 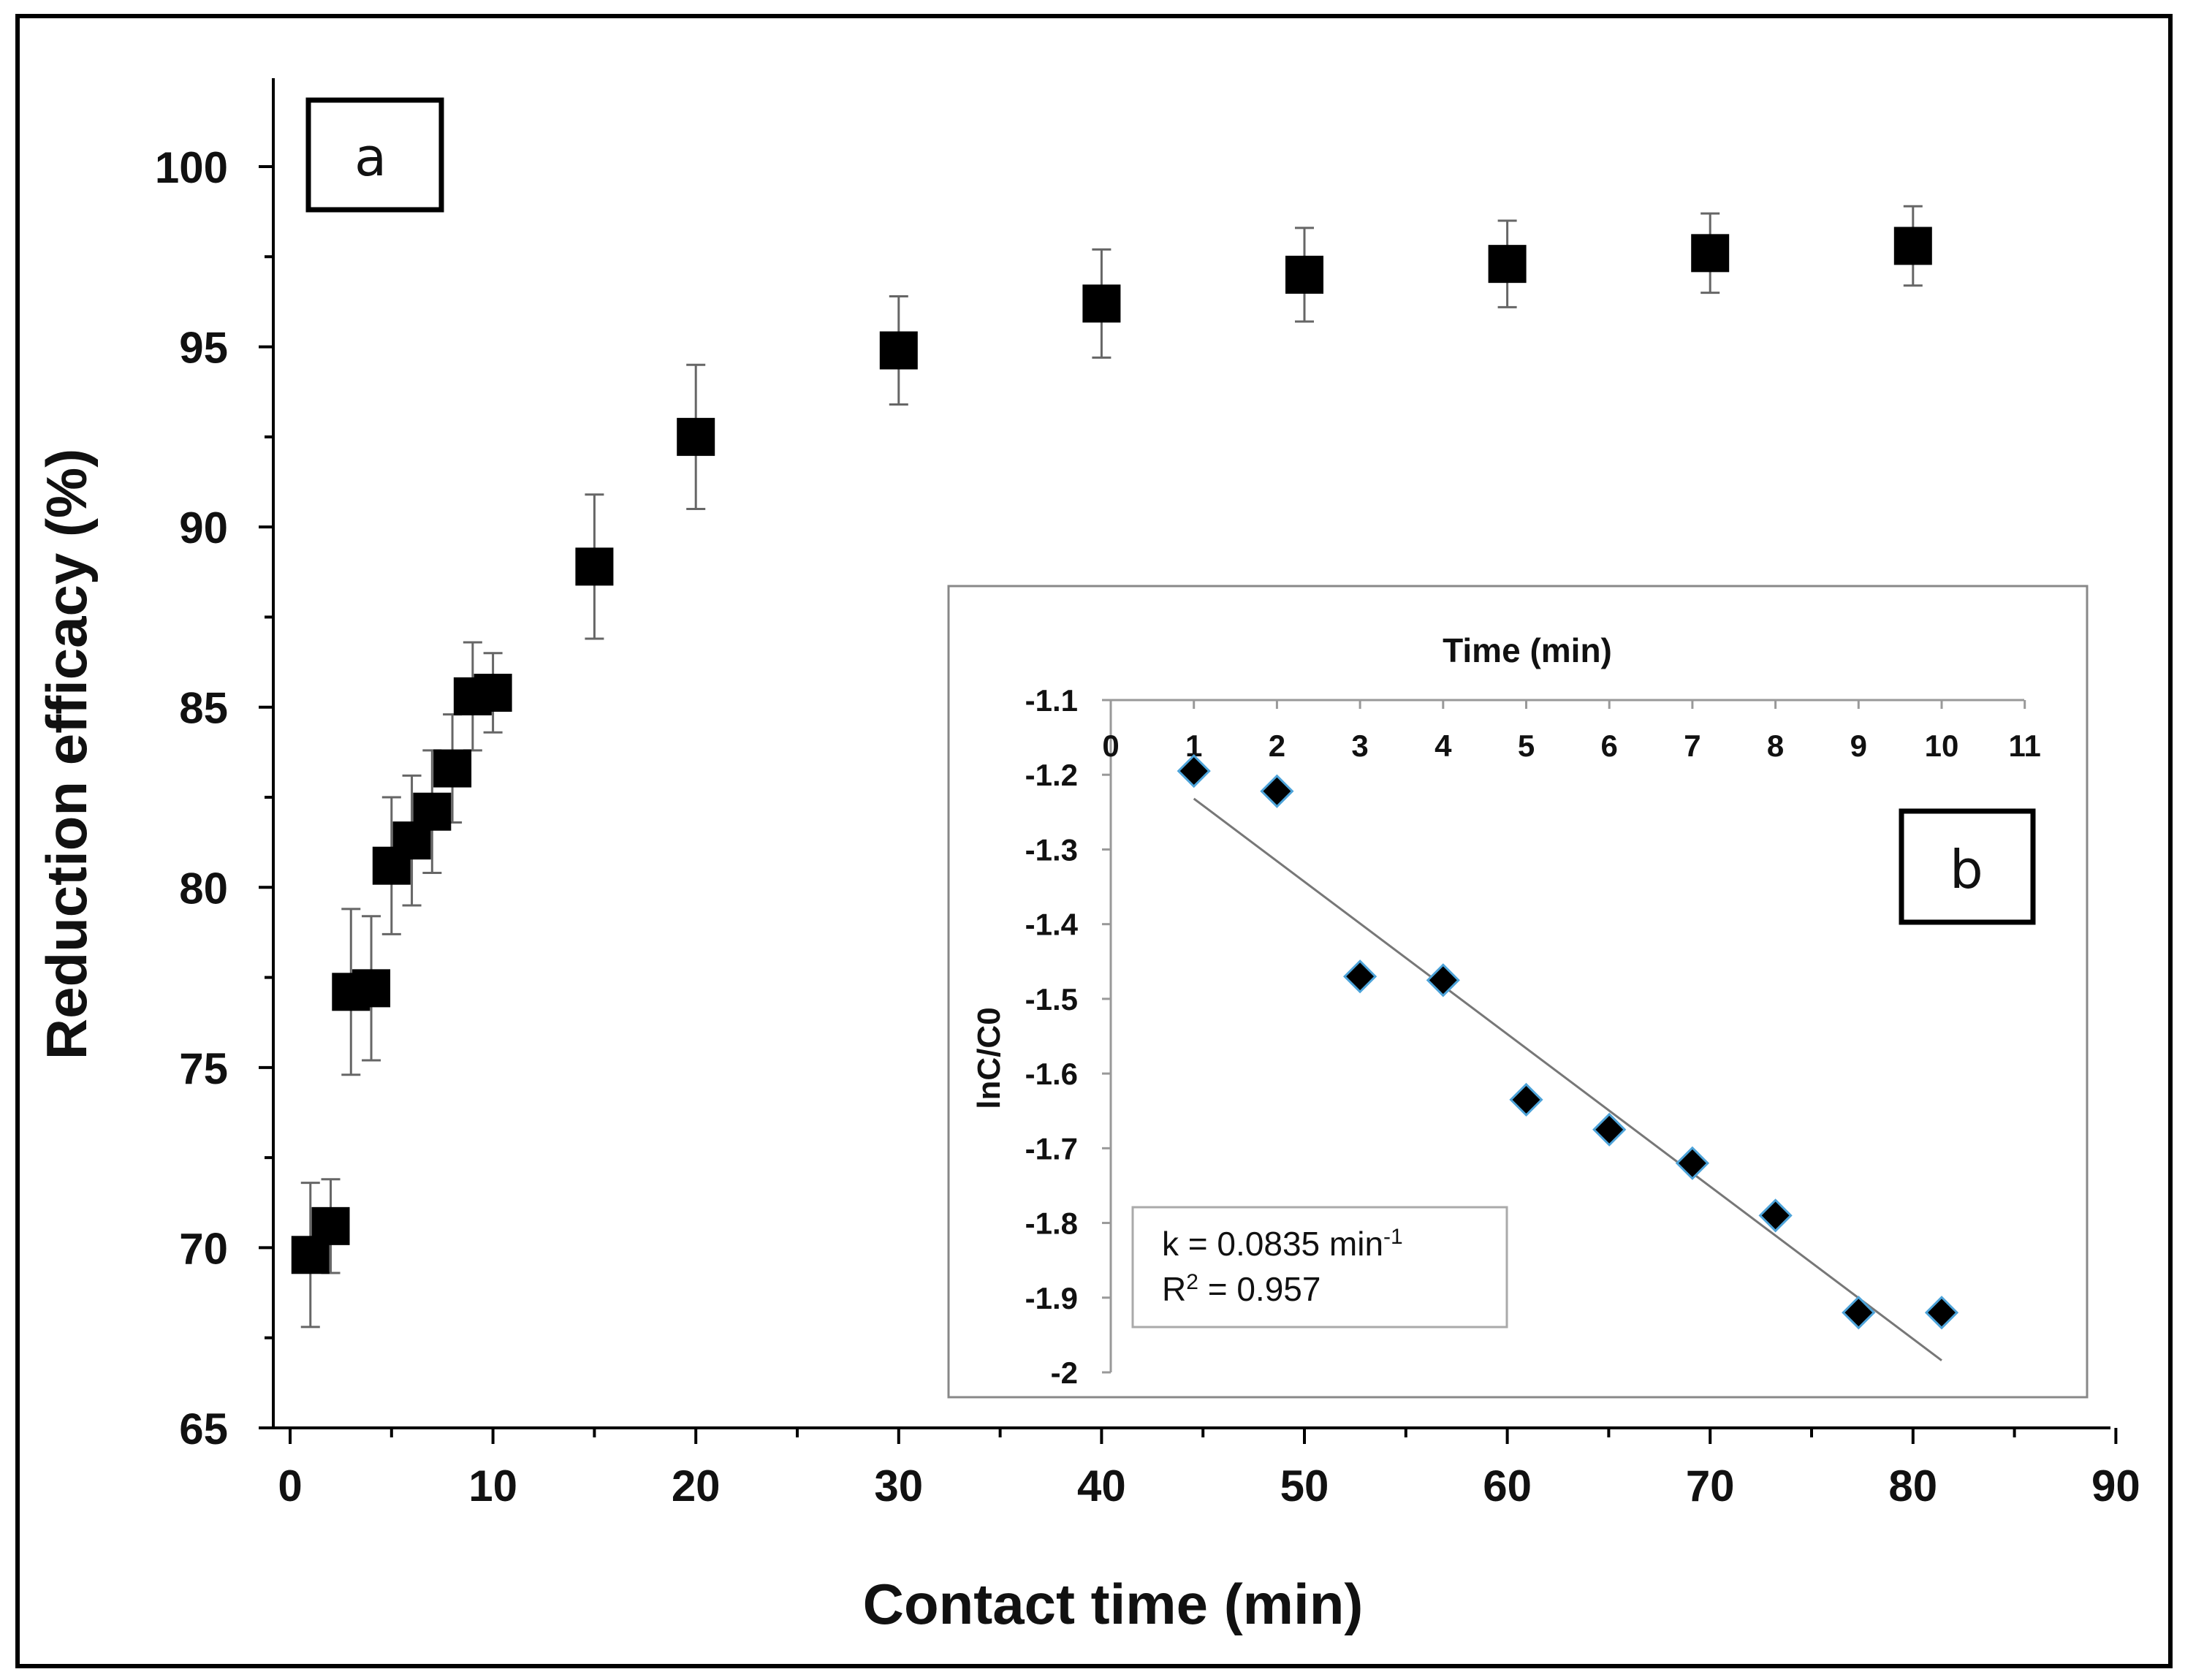 What do you see at coordinates (1609, 746) in the screenshot?
I see `inset-x-tick-label: 6` at bounding box center [1609, 746].